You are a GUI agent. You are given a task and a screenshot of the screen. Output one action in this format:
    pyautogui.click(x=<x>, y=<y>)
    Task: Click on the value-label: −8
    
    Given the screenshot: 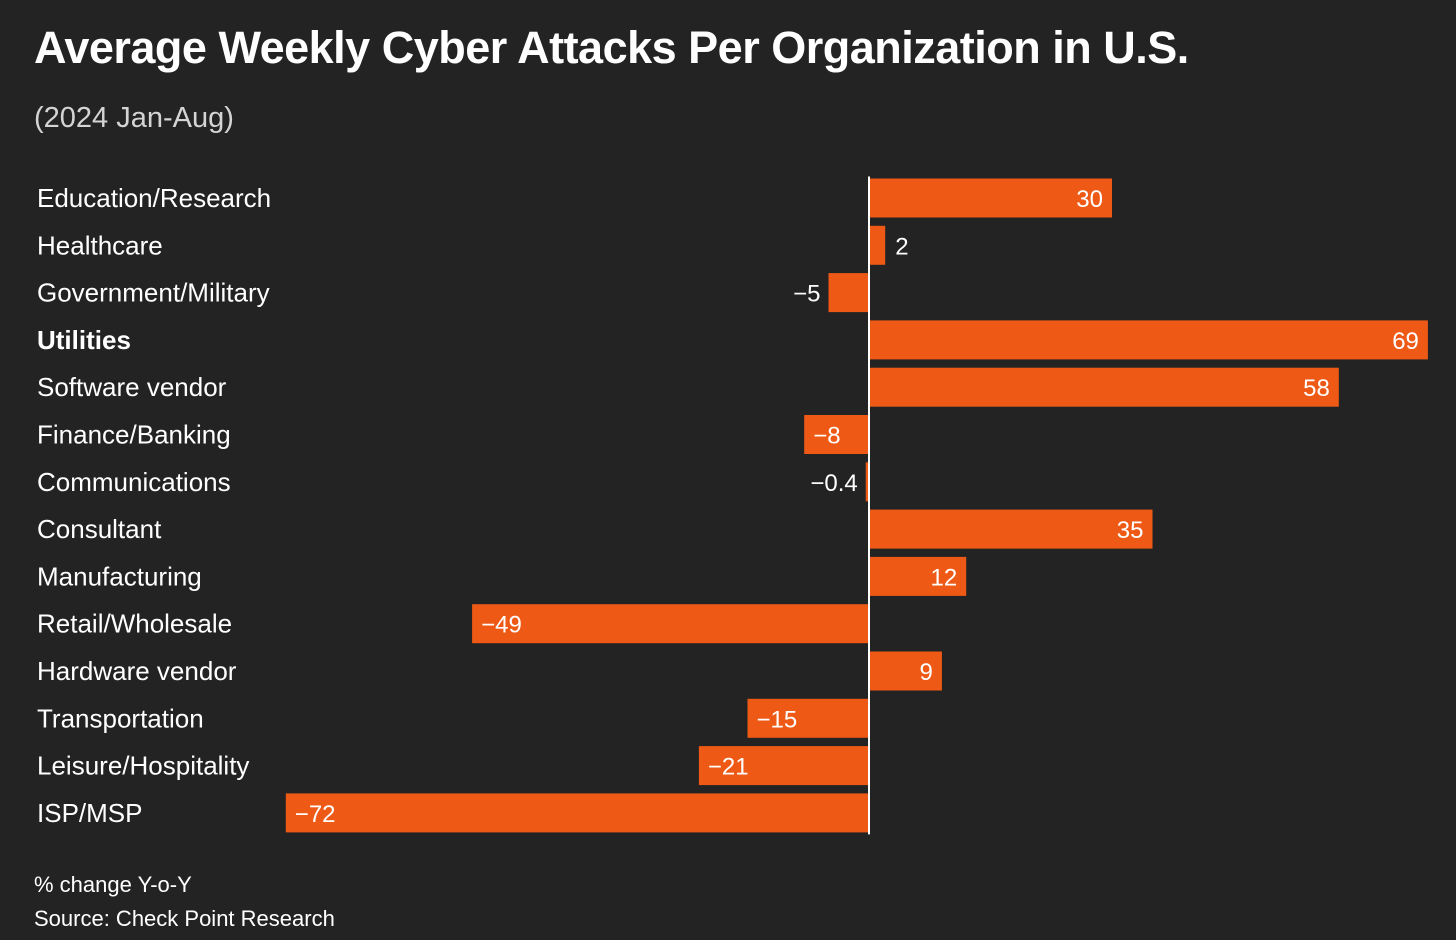 What is the action you would take?
    pyautogui.click(x=826, y=436)
    